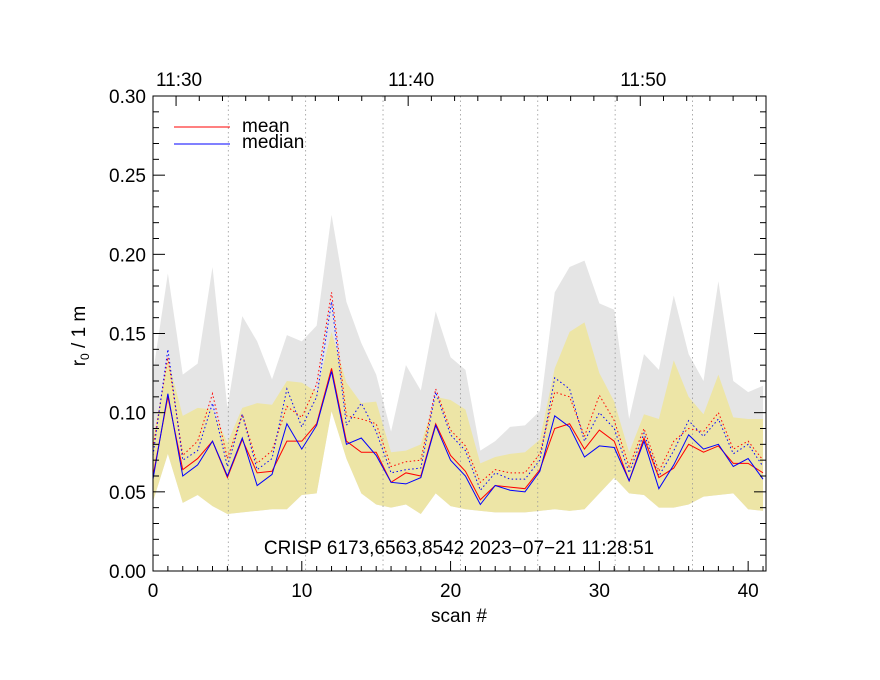  Describe the element at coordinates (301, 591) in the screenshot. I see `x-tick-label: 10` at that location.